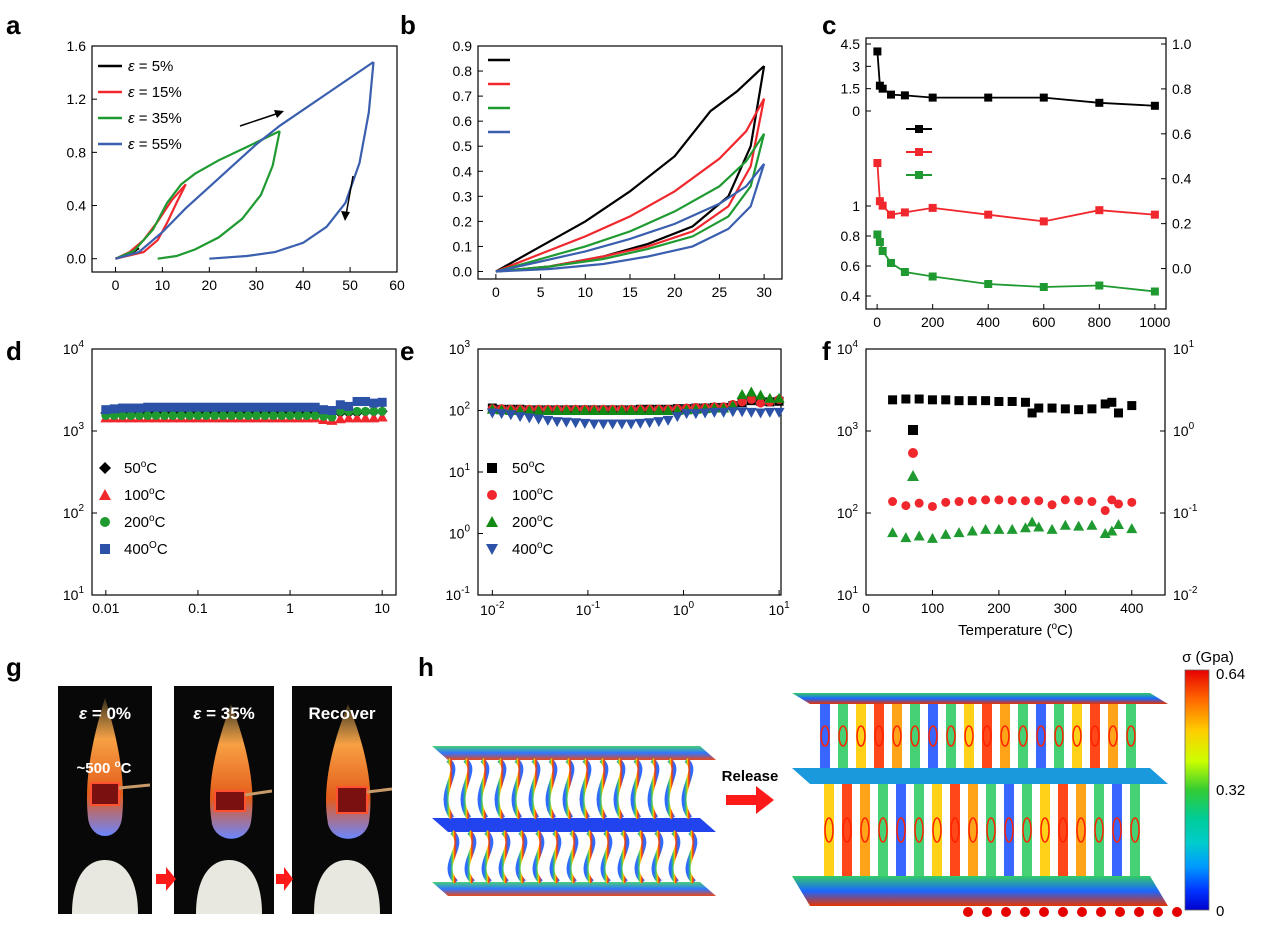 This screenshot has width=1271, height=938. What do you see at coordinates (407, 351) in the screenshot?
I see `panel-label-e: e` at bounding box center [407, 351].